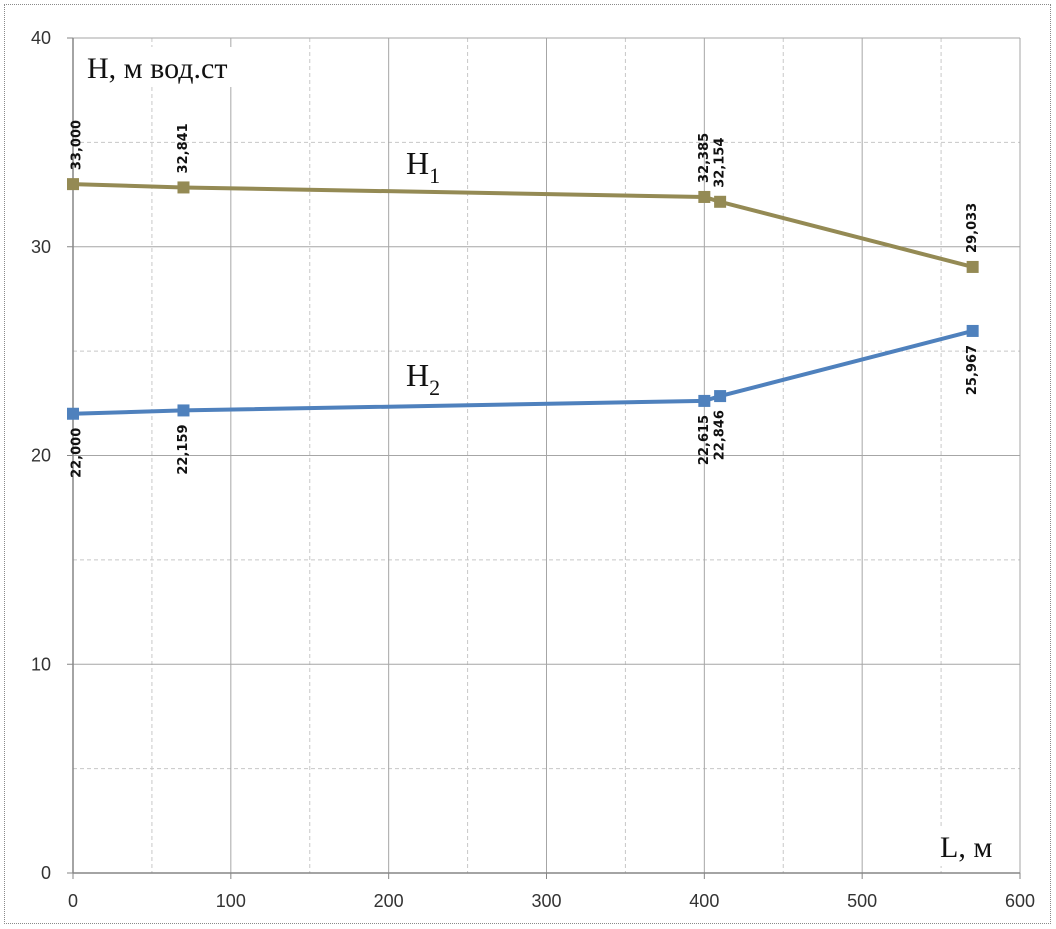  What do you see at coordinates (183, 148) in the screenshot?
I see `data-label-h1: 32,841` at bounding box center [183, 148].